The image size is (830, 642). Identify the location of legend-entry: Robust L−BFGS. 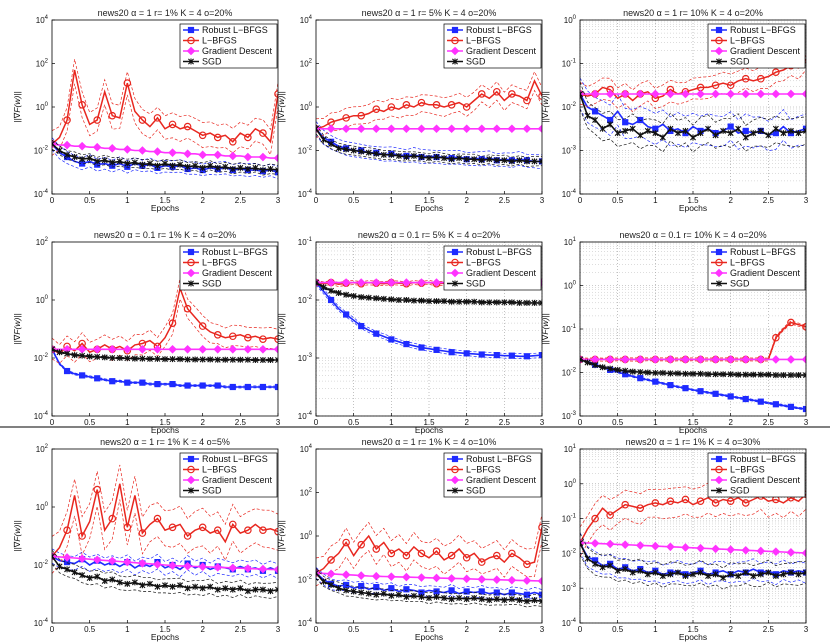
(235, 30).